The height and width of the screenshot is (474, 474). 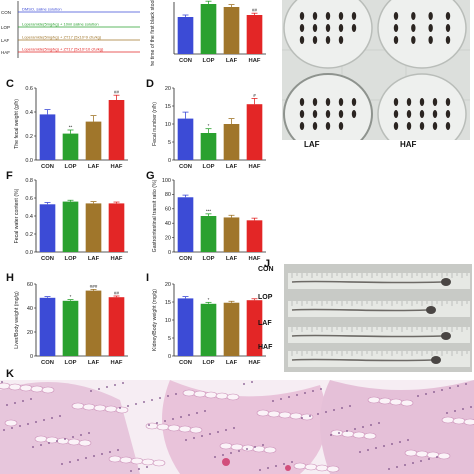 What do you see at coordinates (378, 318) in the screenshot?
I see `intestine-photo` at bounding box center [378, 318].